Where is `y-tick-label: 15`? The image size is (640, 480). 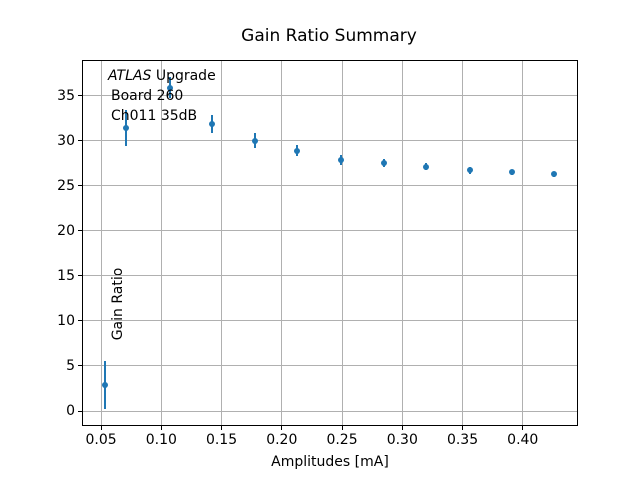 y-tick-label: 15 is located at coordinates (66, 275).